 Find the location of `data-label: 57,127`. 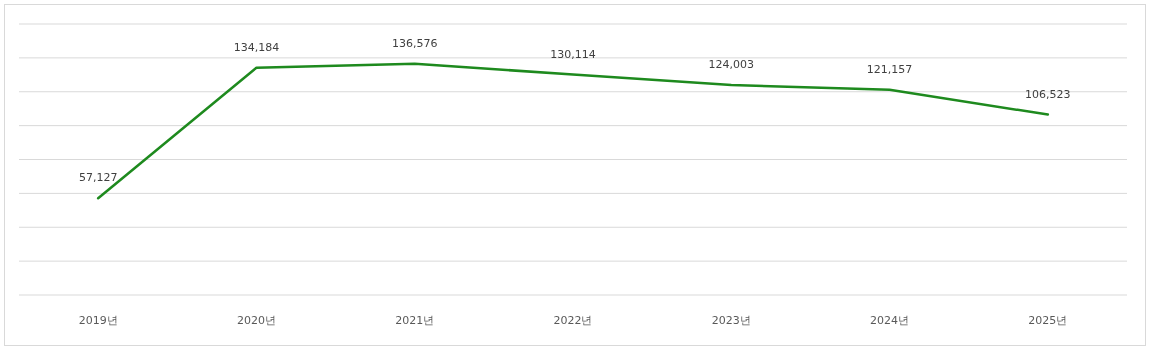

data-label: 57,127 is located at coordinates (98, 178).